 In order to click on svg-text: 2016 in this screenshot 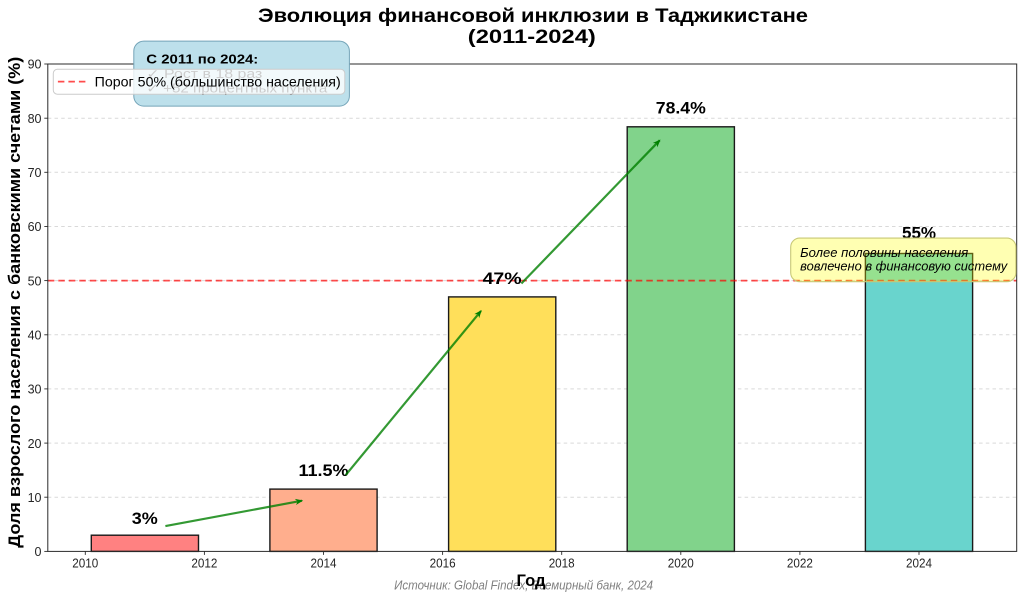, I will do `click(443, 563)`.